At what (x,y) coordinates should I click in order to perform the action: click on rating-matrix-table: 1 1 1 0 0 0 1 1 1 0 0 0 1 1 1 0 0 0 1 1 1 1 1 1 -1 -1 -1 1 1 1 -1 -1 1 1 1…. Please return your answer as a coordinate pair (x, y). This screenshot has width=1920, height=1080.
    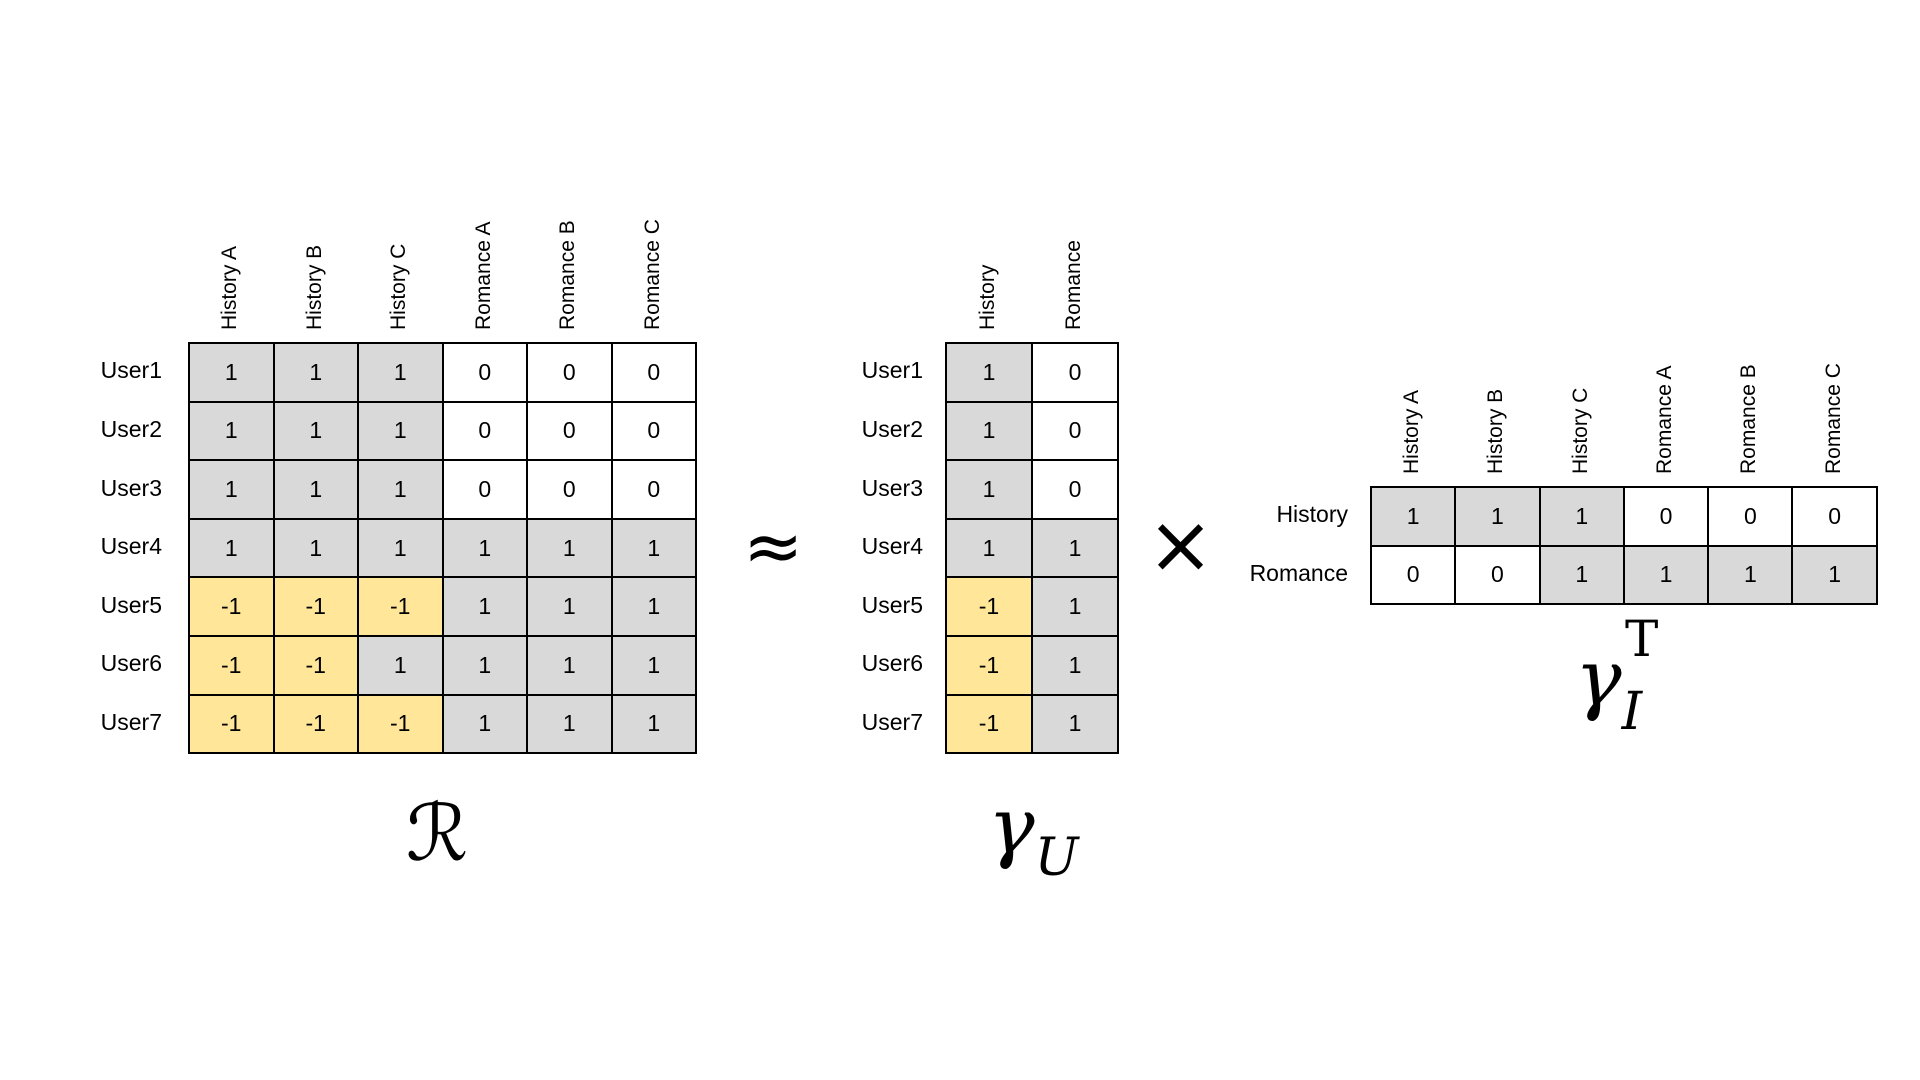
    Looking at the image, I should click on (442, 548).